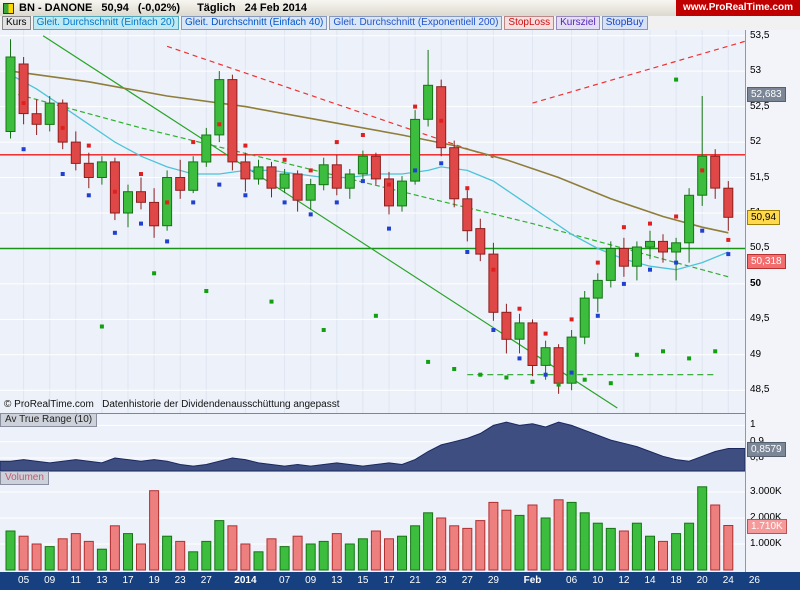 This screenshot has height=600, width=800. I want to click on volume-panel-title: Volumen, so click(24, 478).